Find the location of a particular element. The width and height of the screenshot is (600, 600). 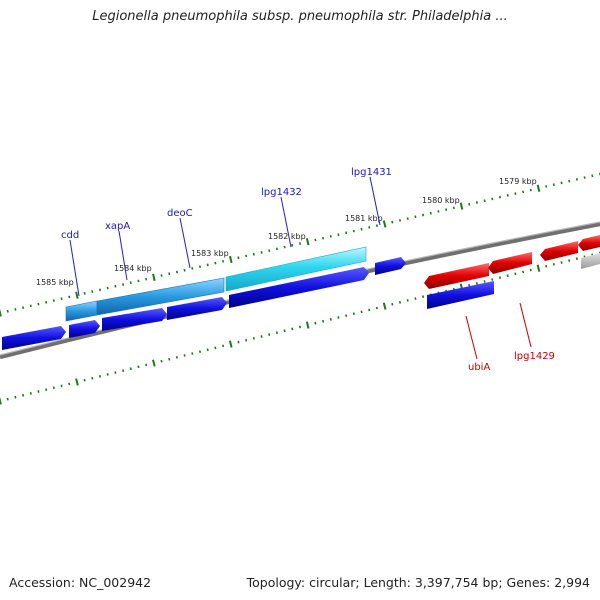

gene-lpg1432-highlight is located at coordinates (296, 269).